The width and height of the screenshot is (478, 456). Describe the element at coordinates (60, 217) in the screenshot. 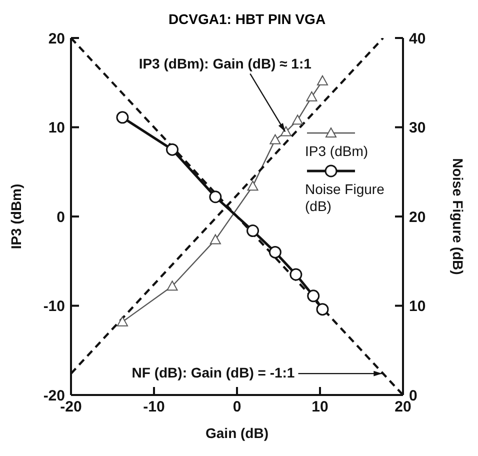

I see `y-tick-label: 0` at that location.